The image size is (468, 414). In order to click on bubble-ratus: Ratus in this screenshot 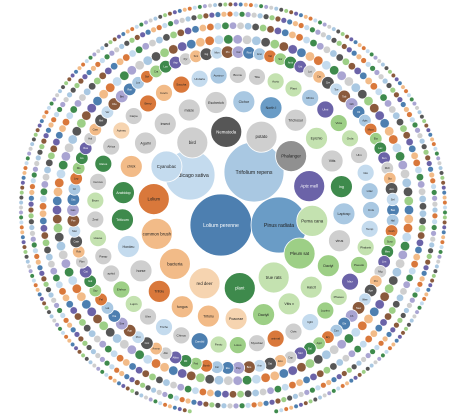, I will do `click(103, 163)`.